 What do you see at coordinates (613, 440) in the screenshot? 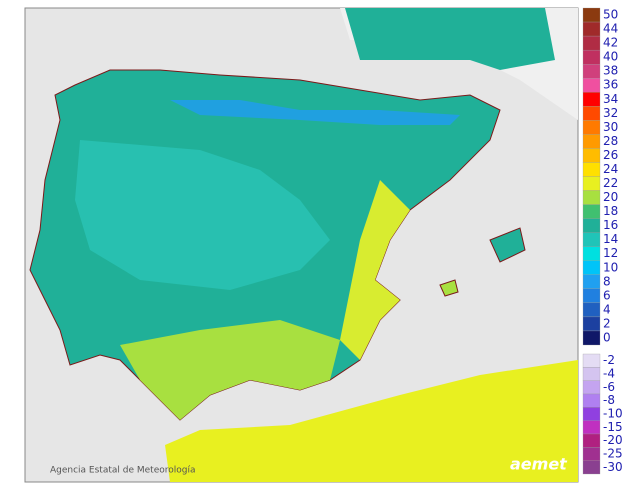
I see `legend-label: -20` at bounding box center [613, 440].